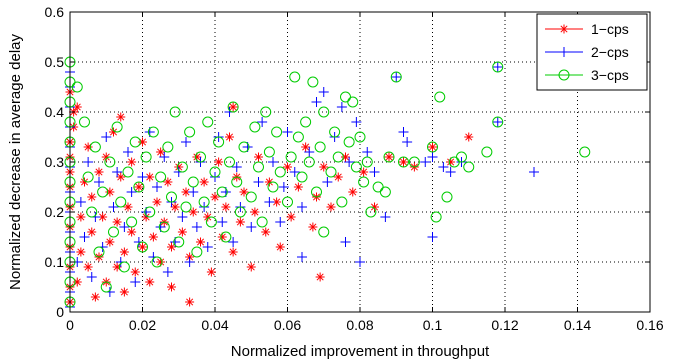 Image resolution: width=678 pixels, height=362 pixels. I want to click on legend-item: 1−cps, so click(587, 29).